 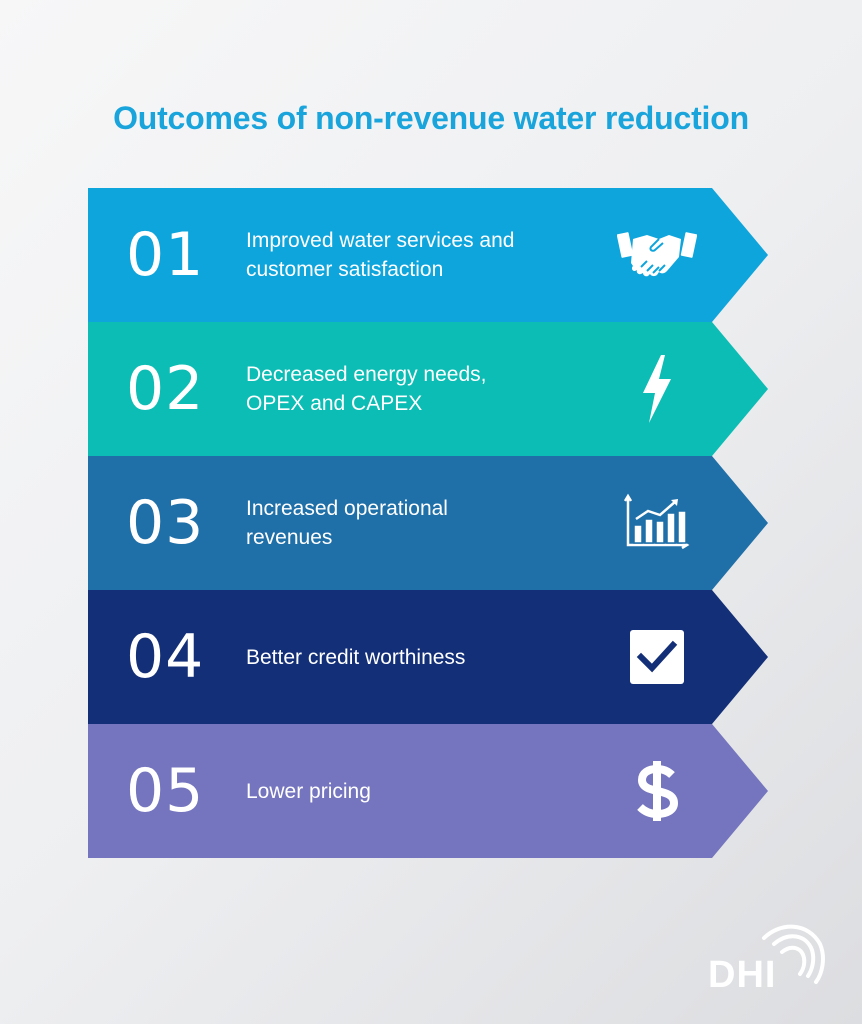 What do you see at coordinates (657, 791) in the screenshot?
I see `dollar-icon` at bounding box center [657, 791].